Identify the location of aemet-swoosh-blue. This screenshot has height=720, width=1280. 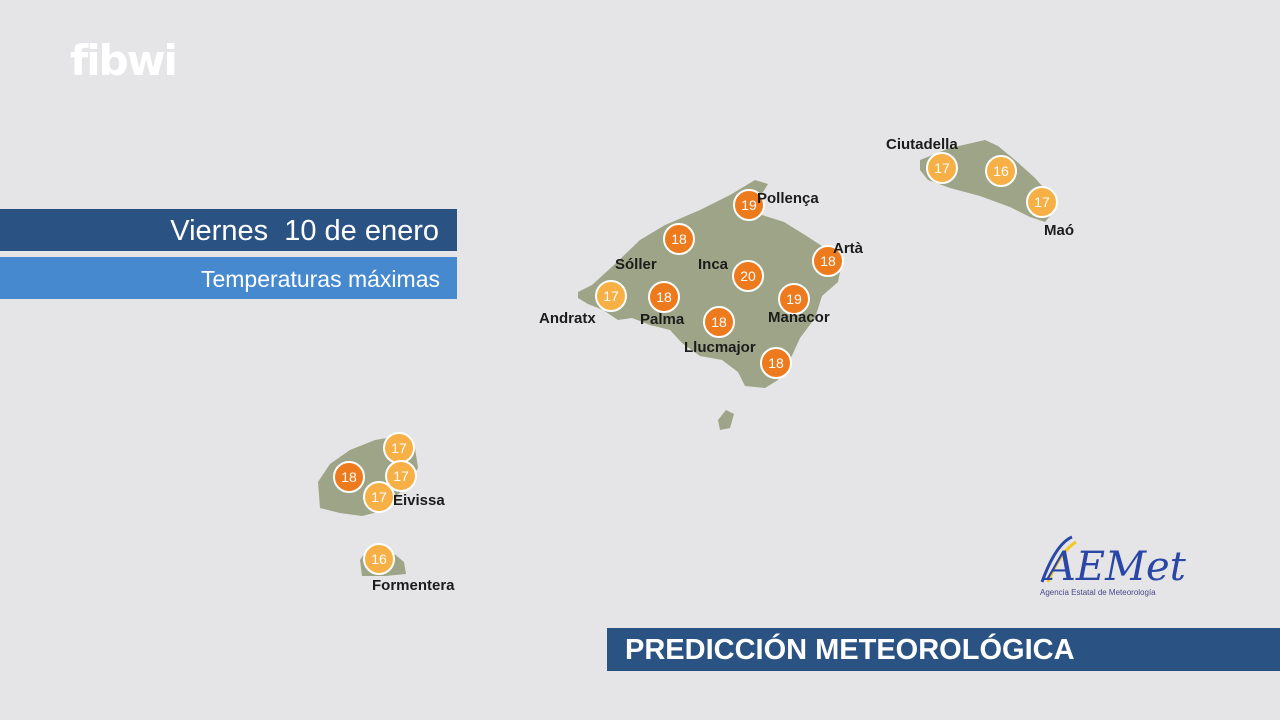
(1056, 559).